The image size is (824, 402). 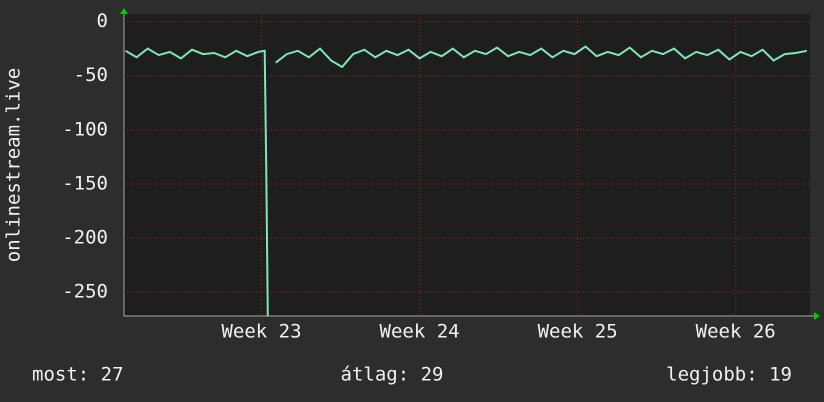 I want to click on x-arrow, so click(x=817, y=316).